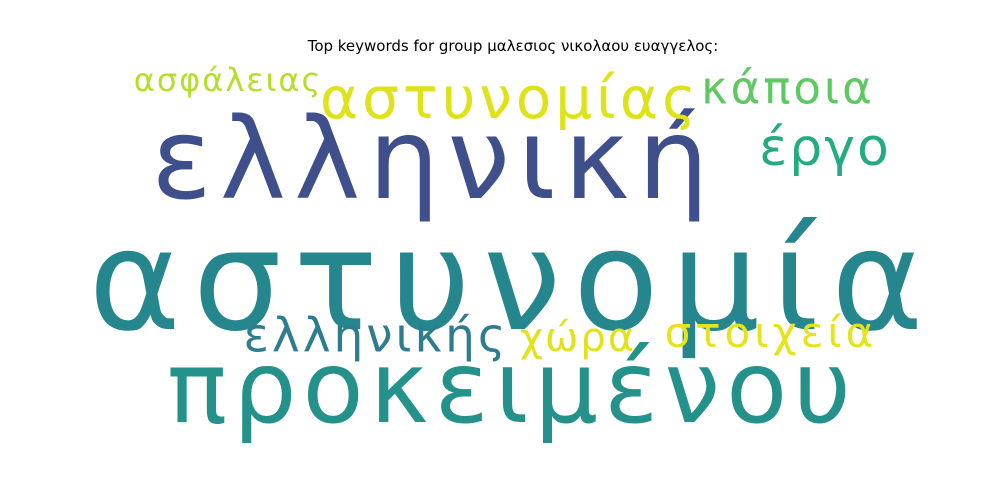 This screenshot has height=500, width=1000. Describe the element at coordinates (434, 160) in the screenshot. I see `word-2: ελληνική` at that location.